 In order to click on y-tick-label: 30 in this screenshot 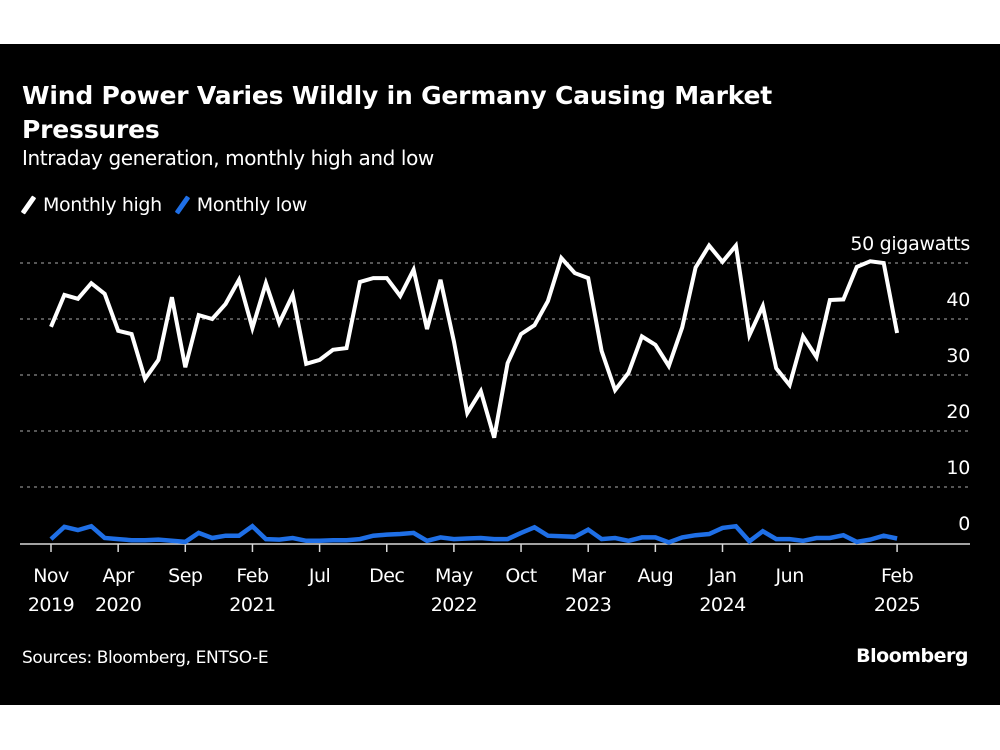, I will do `click(958, 356)`.